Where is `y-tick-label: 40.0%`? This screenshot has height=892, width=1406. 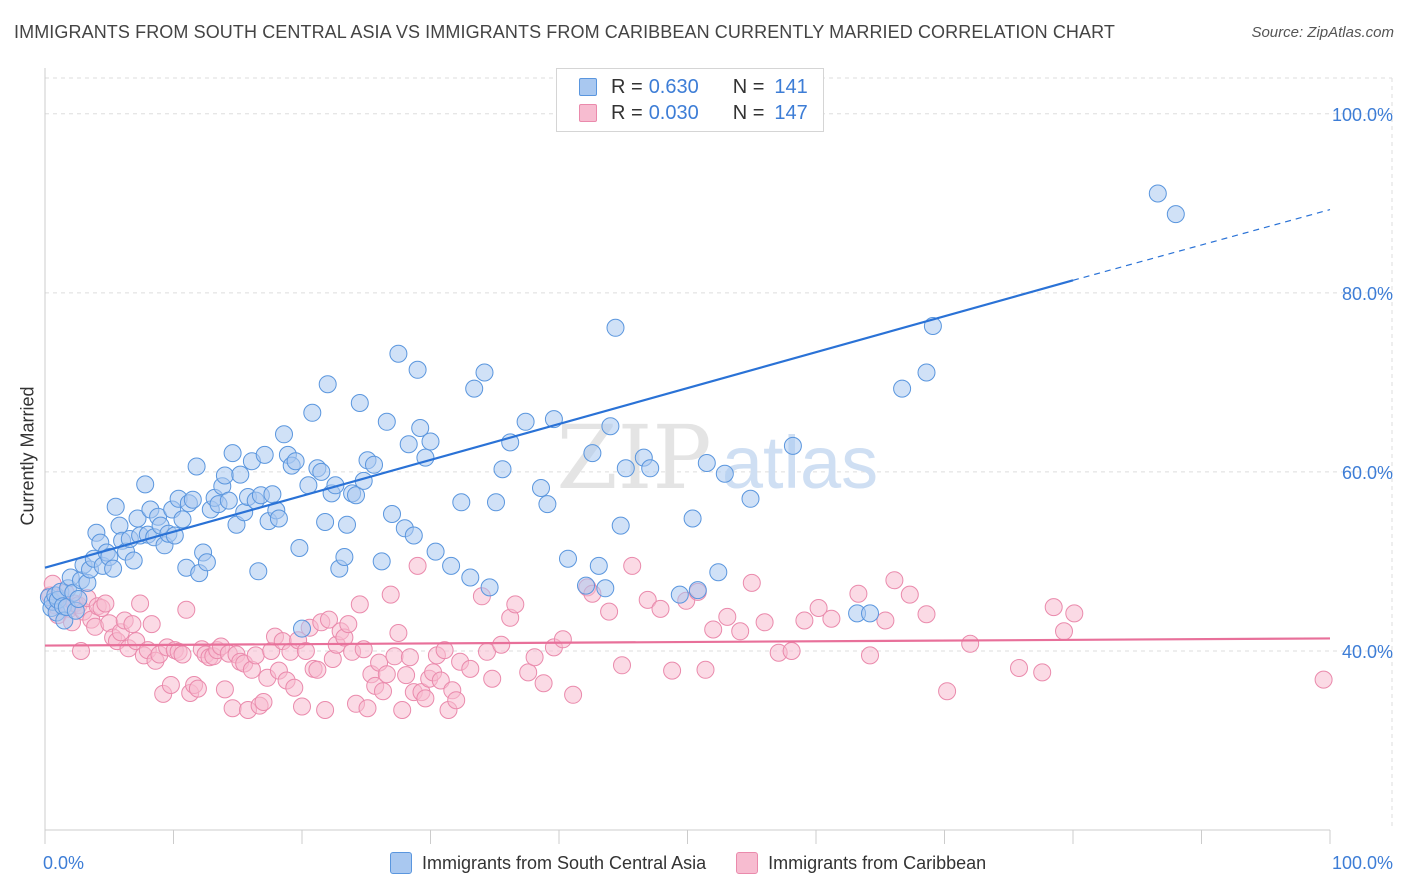
y-tick-label: 40.0% is located at coordinates (1367, 652).